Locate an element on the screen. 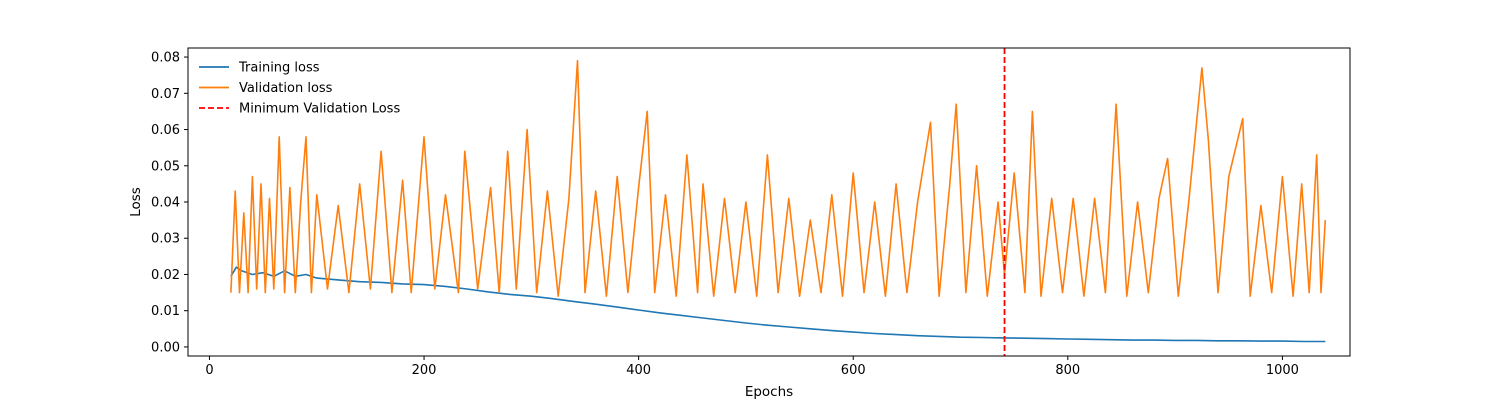 The image size is (1500, 400). y-tick-label: 0.08 is located at coordinates (165, 58).